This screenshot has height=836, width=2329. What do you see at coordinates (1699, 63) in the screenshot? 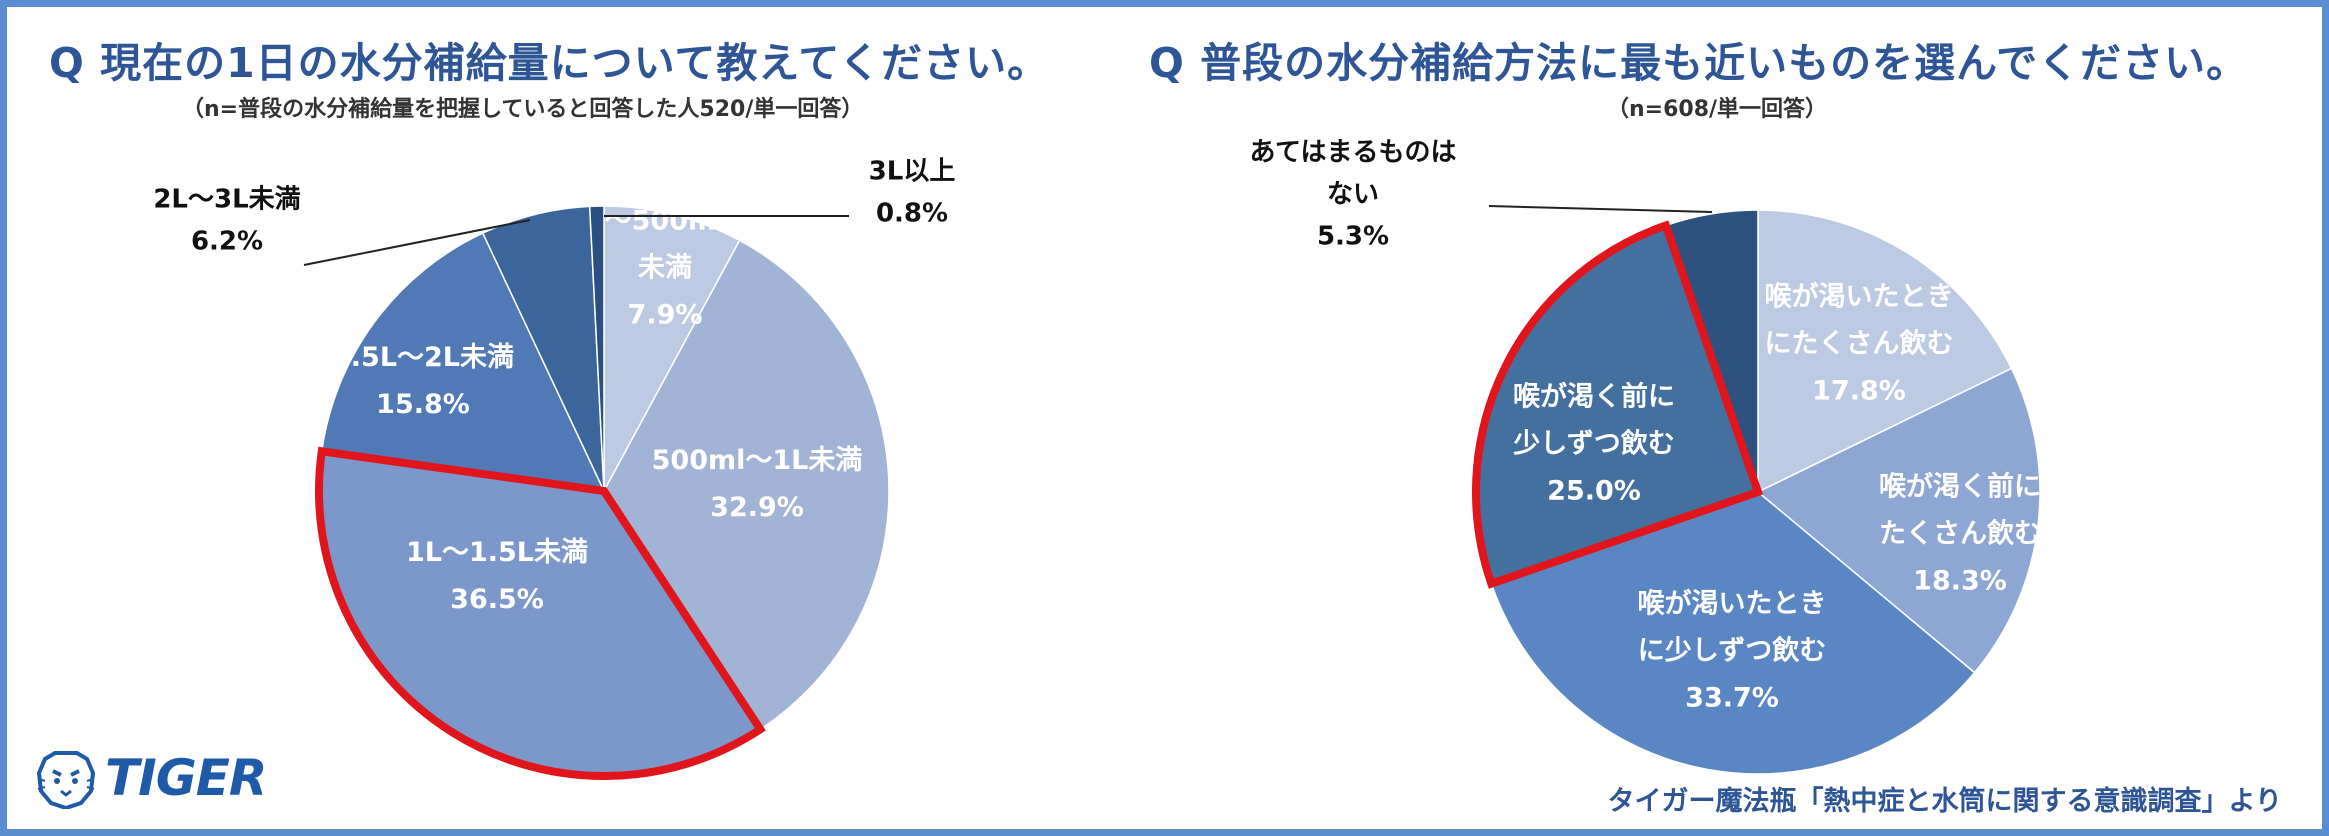
I see `chart2-title: Q 普段の水分補給方法に最も近いものを選んでください。` at bounding box center [1699, 63].